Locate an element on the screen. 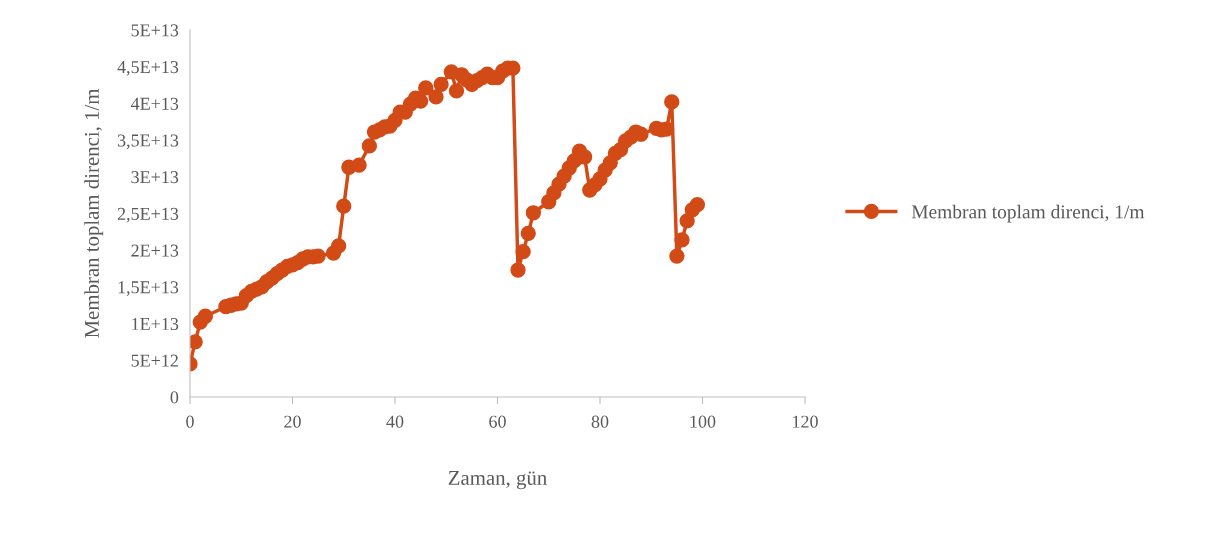  y-tick-label: 4,5E+13 is located at coordinates (148, 68).